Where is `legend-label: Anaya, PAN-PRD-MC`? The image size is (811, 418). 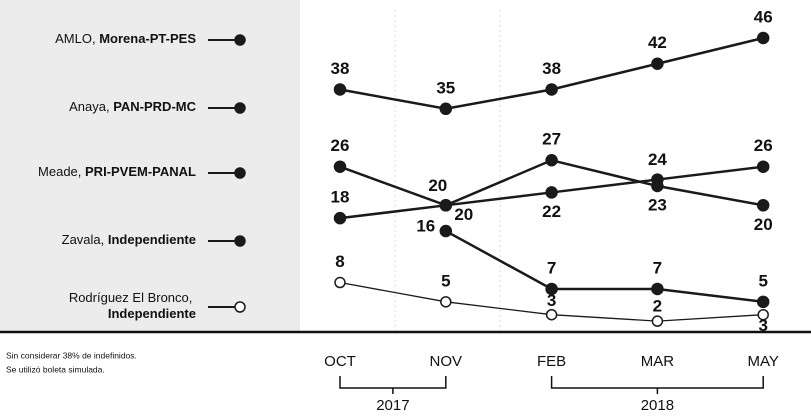 legend-label: Anaya, PAN-PRD-MC is located at coordinates (133, 106).